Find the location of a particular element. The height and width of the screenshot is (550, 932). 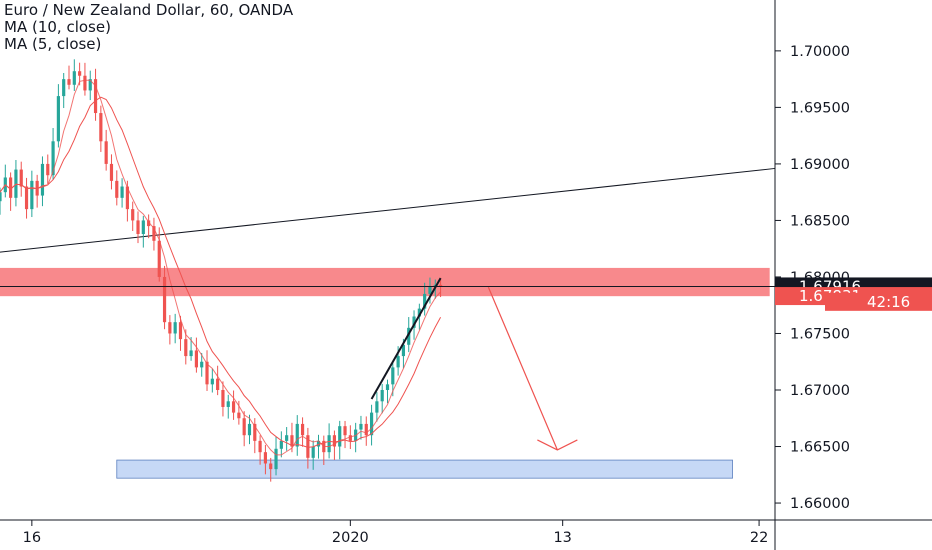

support-zone is located at coordinates (424, 469).